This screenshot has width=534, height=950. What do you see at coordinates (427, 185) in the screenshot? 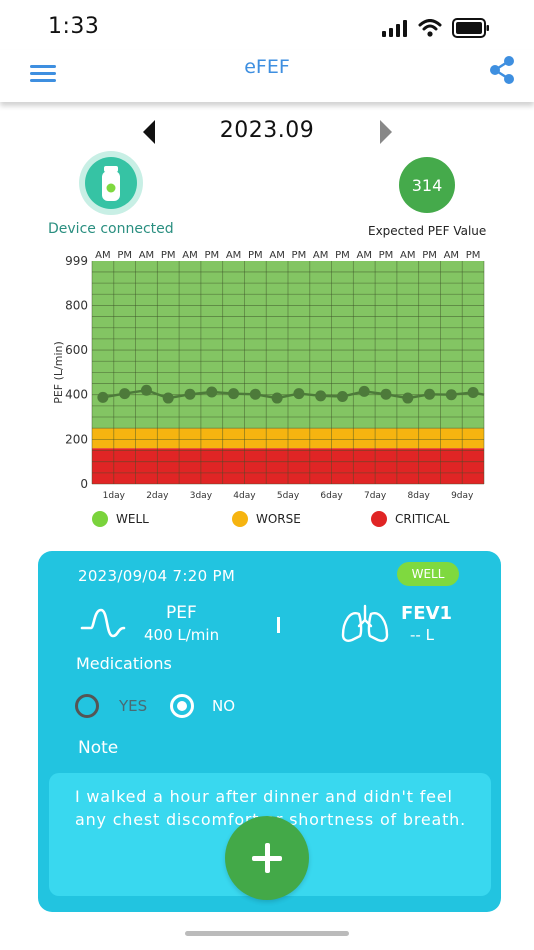
I see `expected-pef-badge: 314` at bounding box center [427, 185].